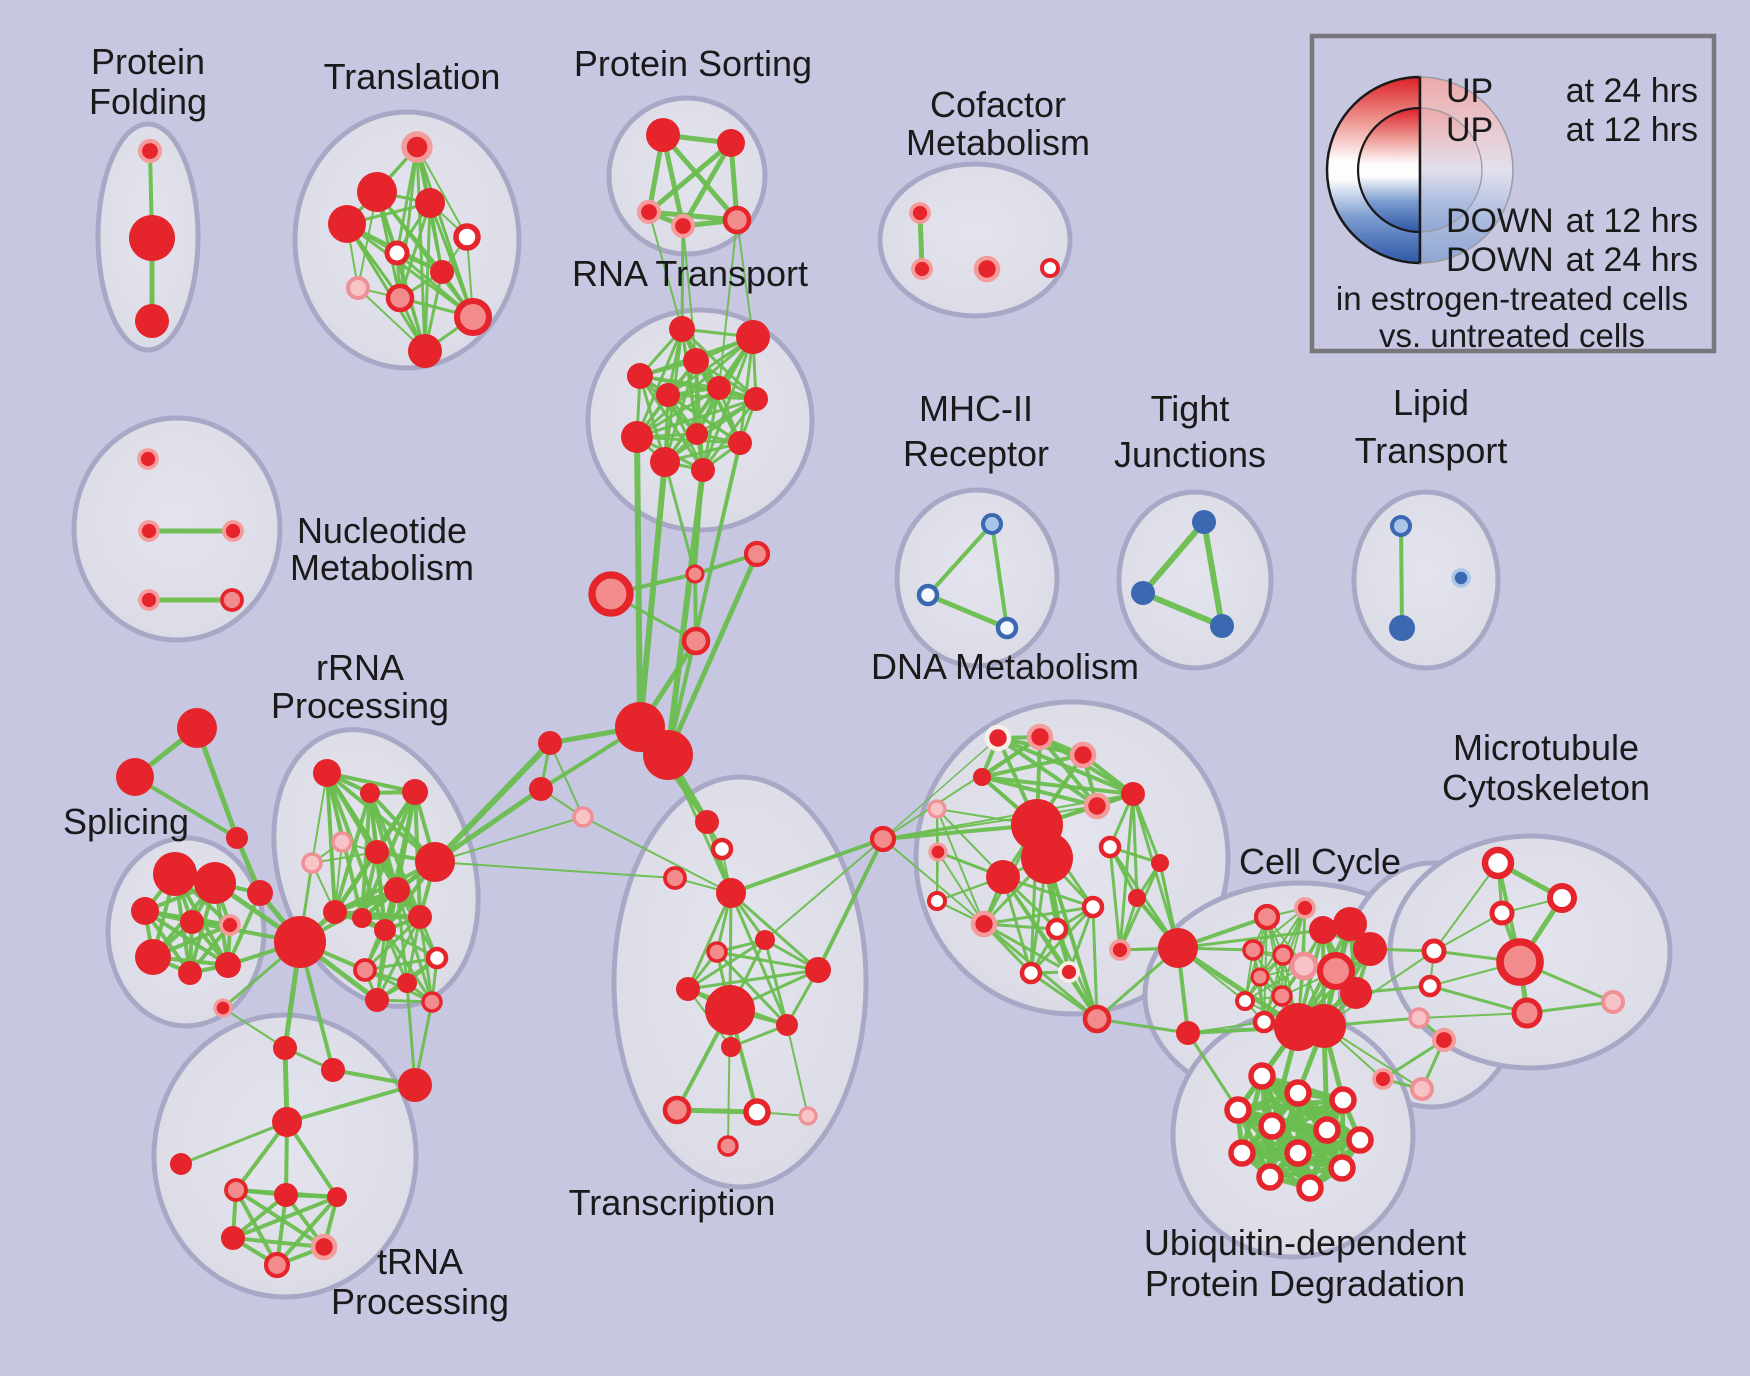 This screenshot has width=1750, height=1376. Describe the element at coordinates (1160, 863) in the screenshot. I see `node-dm9` at that location.